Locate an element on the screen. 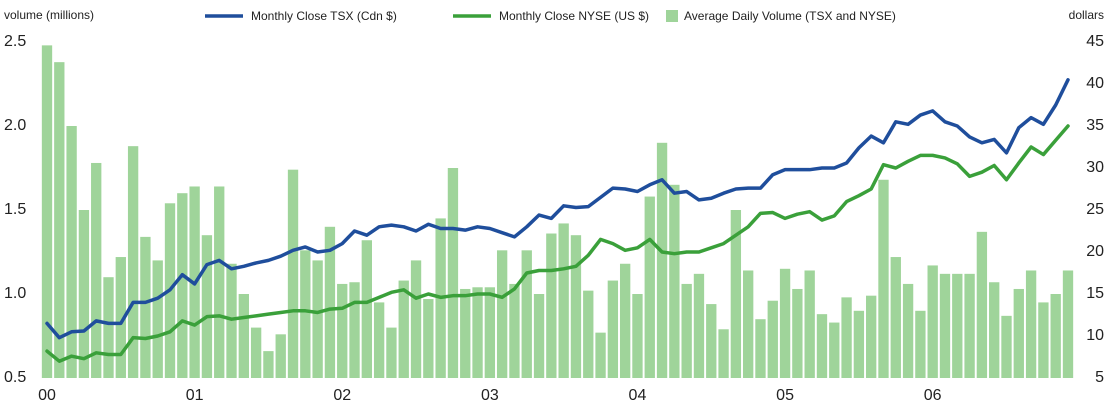 This screenshot has height=410, width=1108. y-tick-label: 1.0 is located at coordinates (15, 293).